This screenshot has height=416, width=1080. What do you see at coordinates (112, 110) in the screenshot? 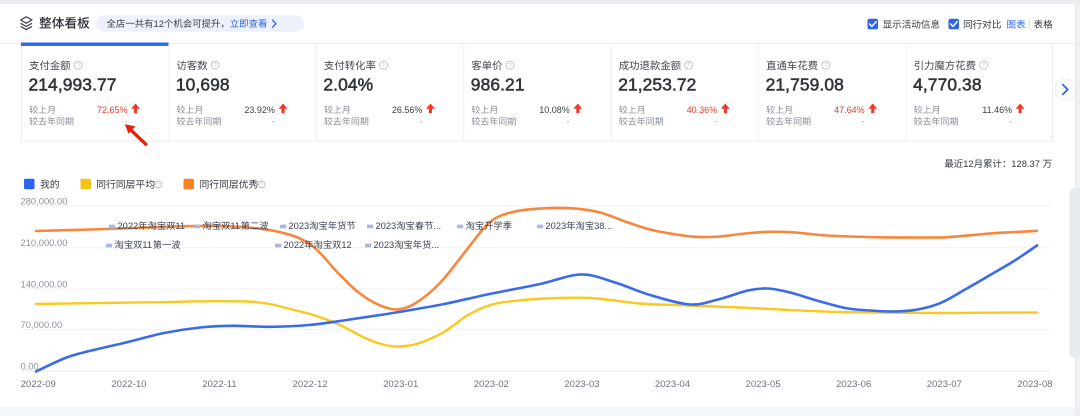
I see `svg-text: 72.65%` at bounding box center [112, 110].